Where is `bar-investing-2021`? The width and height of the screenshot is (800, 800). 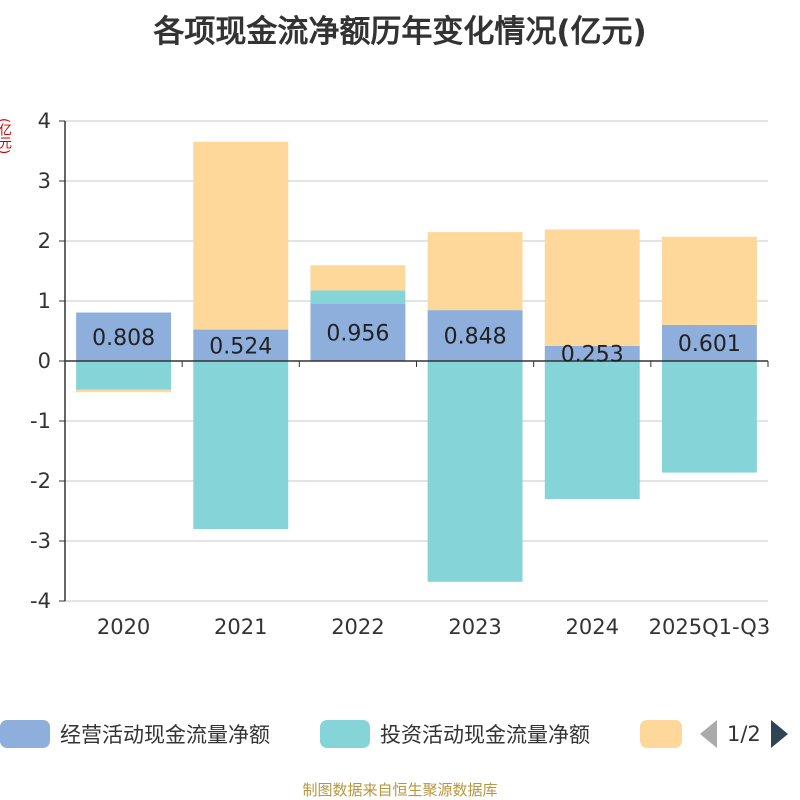
bar-investing-2021 is located at coordinates (241, 445).